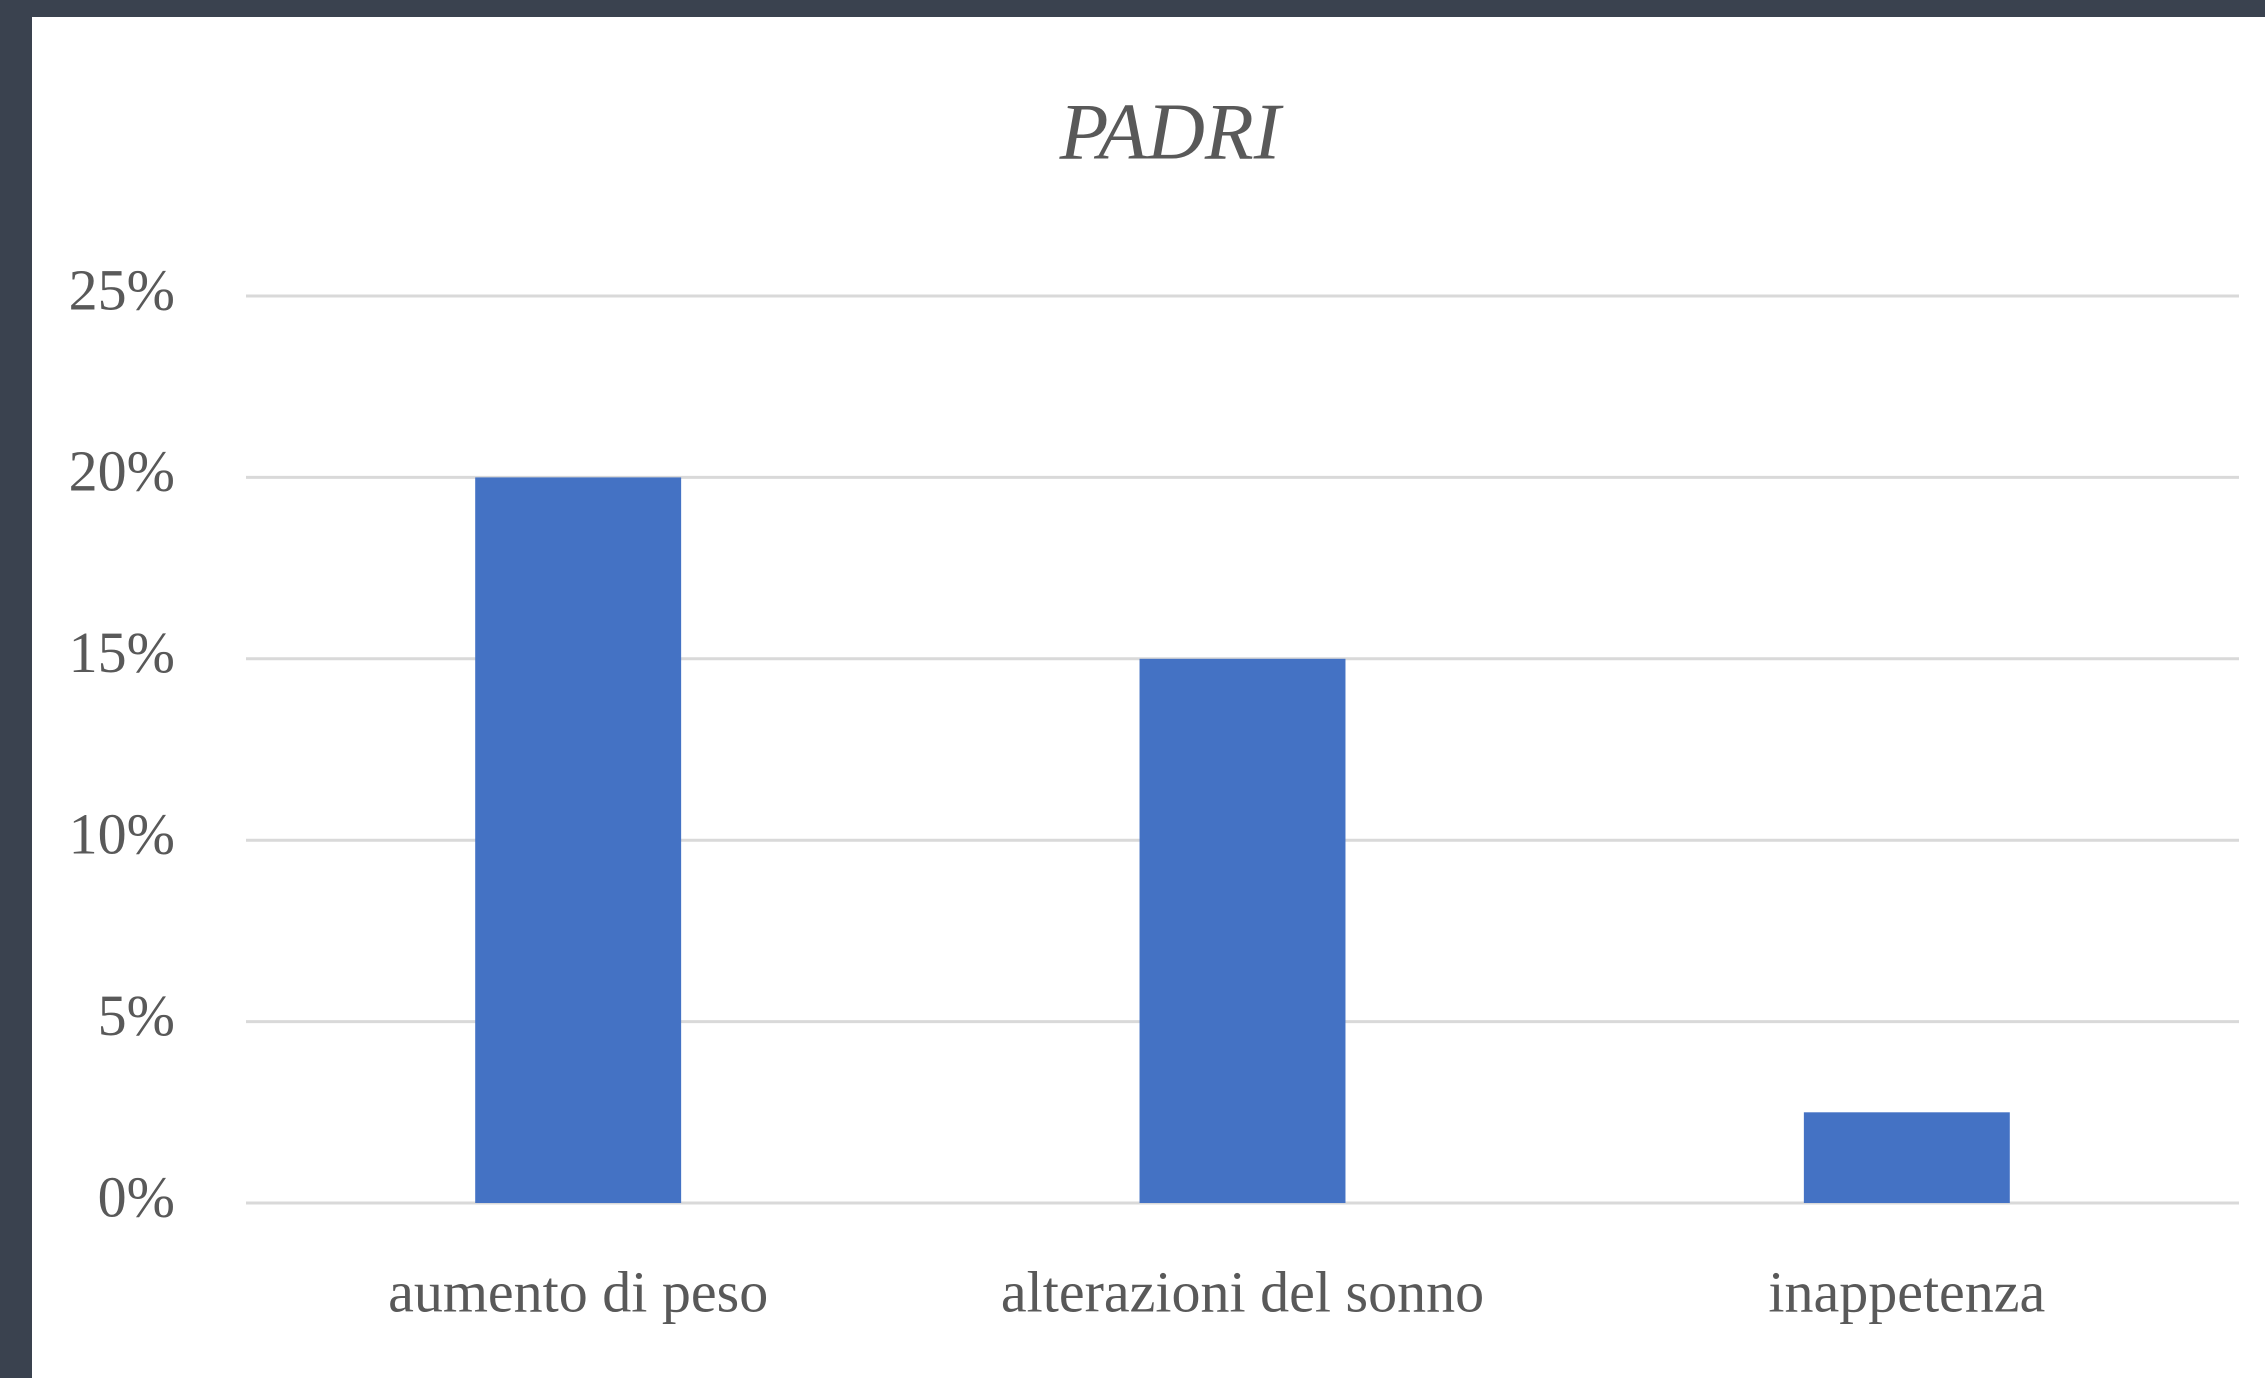 The width and height of the screenshot is (2265, 1378). What do you see at coordinates (1906, 1291) in the screenshot?
I see `x-tick-label: inappetenza` at bounding box center [1906, 1291].